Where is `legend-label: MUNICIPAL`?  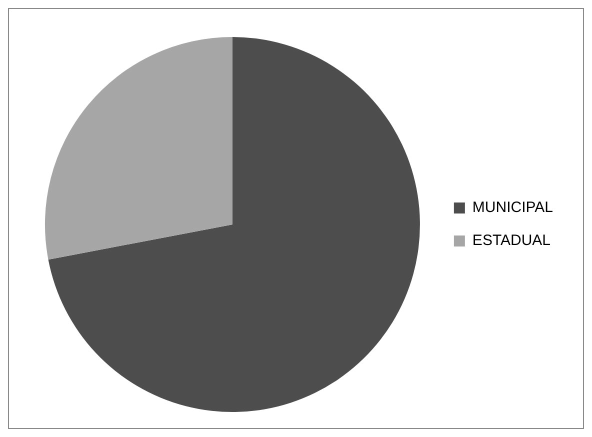
legend-label: MUNICIPAL is located at coordinates (513, 207).